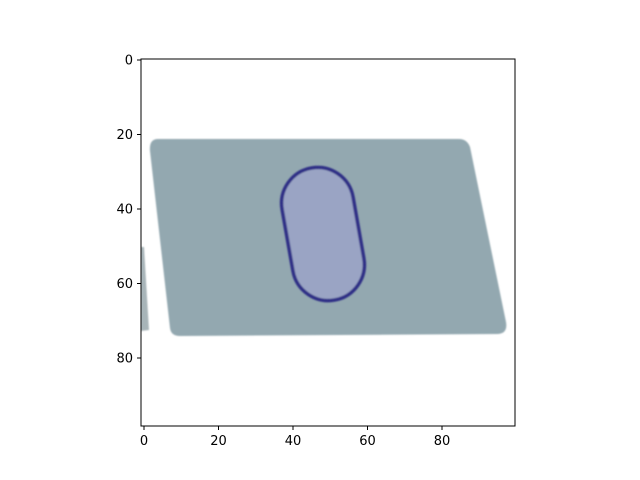 This screenshot has width=640, height=480. What do you see at coordinates (124, 284) in the screenshot?
I see `y-tick-label: 60` at bounding box center [124, 284].